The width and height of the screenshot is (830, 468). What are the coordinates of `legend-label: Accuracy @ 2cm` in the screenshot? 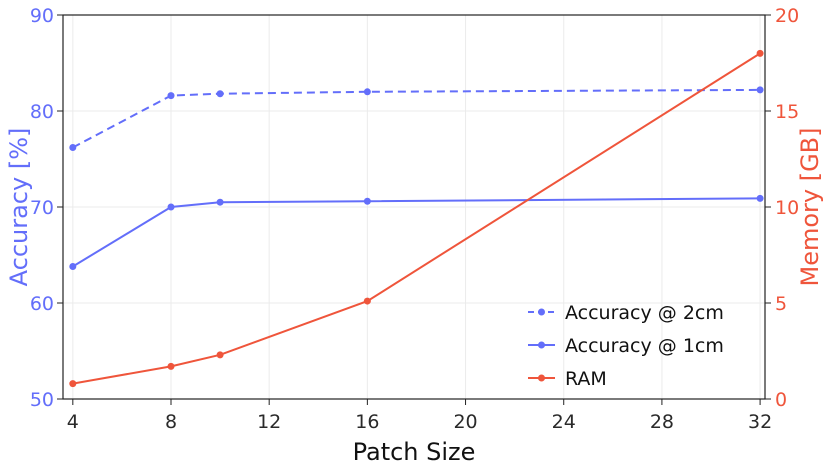 It's located at (644, 313).